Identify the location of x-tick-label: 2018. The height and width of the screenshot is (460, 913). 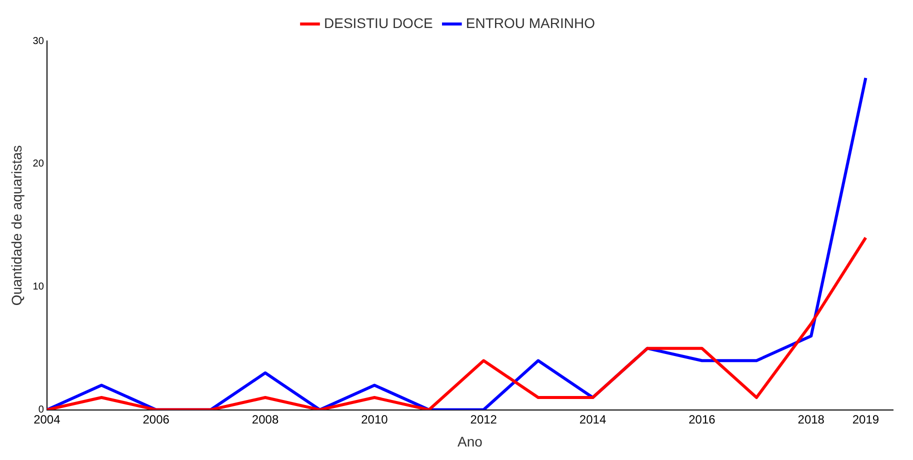
(811, 419).